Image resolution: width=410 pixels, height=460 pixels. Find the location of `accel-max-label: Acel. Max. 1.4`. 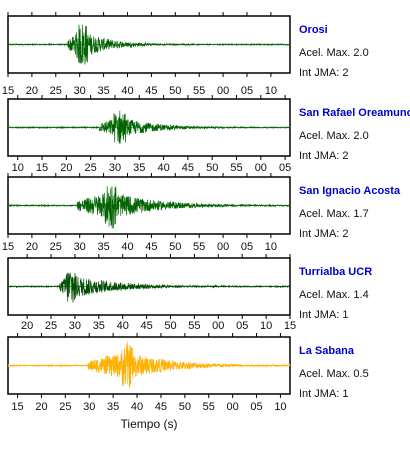

accel-max-label: Acel. Max. 1.4 is located at coordinates (334, 295).